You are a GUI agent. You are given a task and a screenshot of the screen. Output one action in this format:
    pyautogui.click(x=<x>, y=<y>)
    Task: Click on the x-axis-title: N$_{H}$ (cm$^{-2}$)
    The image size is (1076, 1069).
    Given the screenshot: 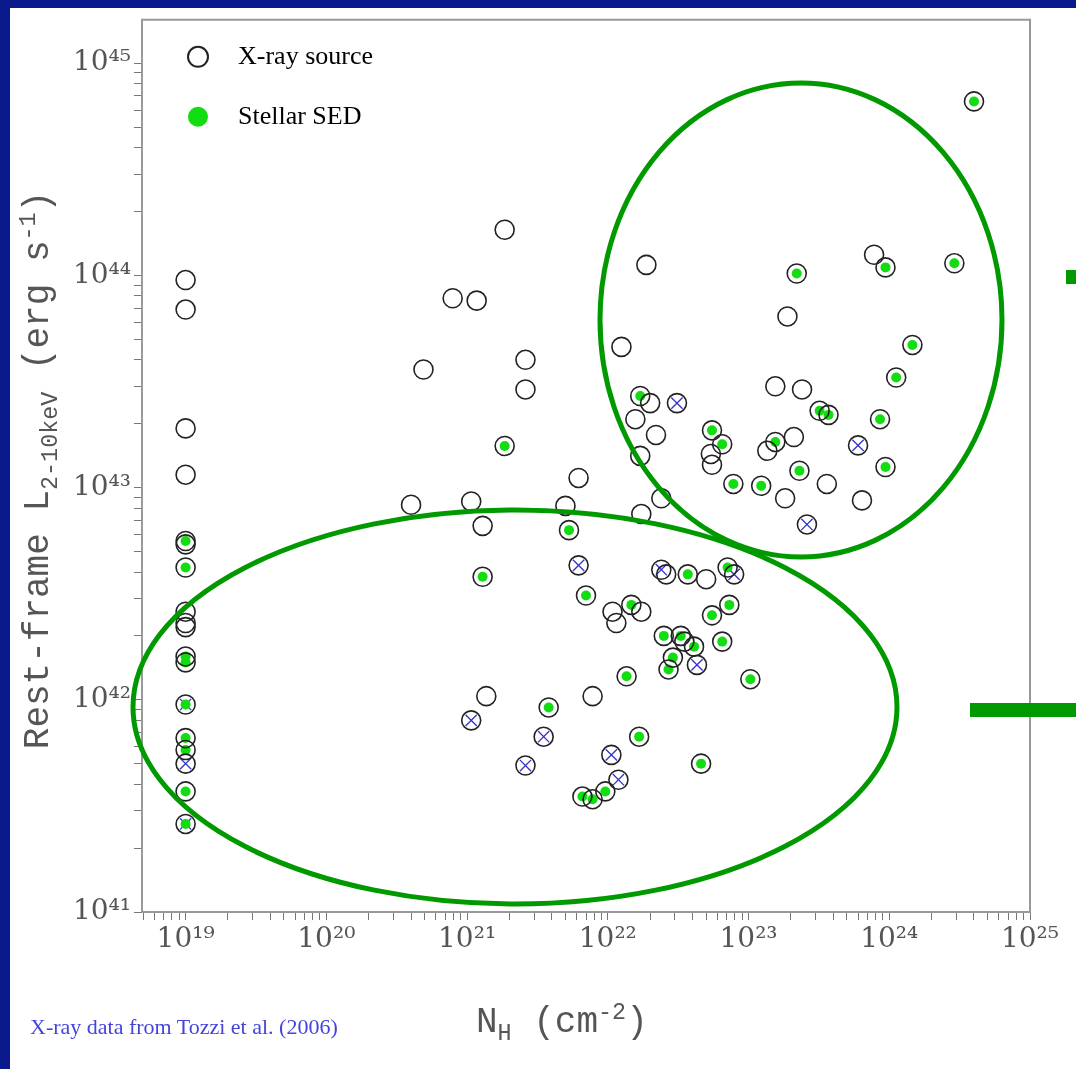 What is the action you would take?
    pyautogui.click(x=562, y=1024)
    